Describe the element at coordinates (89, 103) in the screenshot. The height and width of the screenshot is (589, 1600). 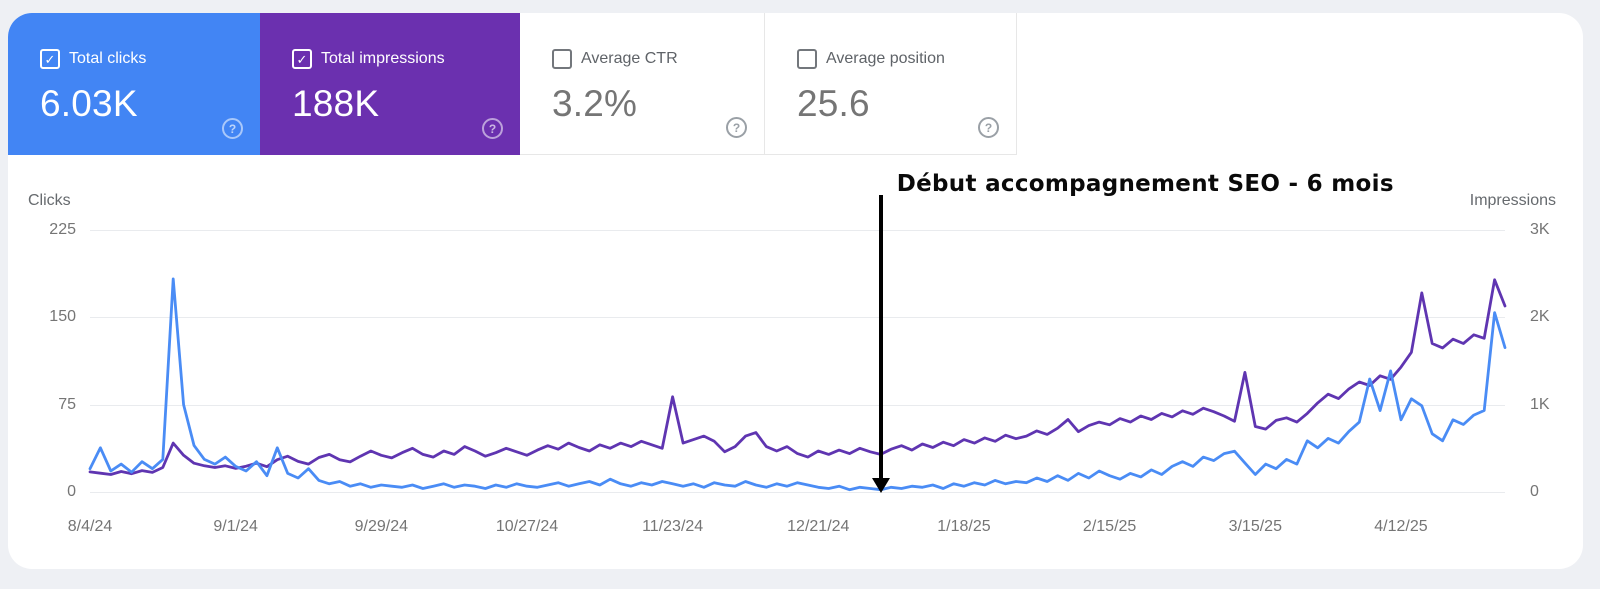
I see `card-value: 6.03K` at that location.